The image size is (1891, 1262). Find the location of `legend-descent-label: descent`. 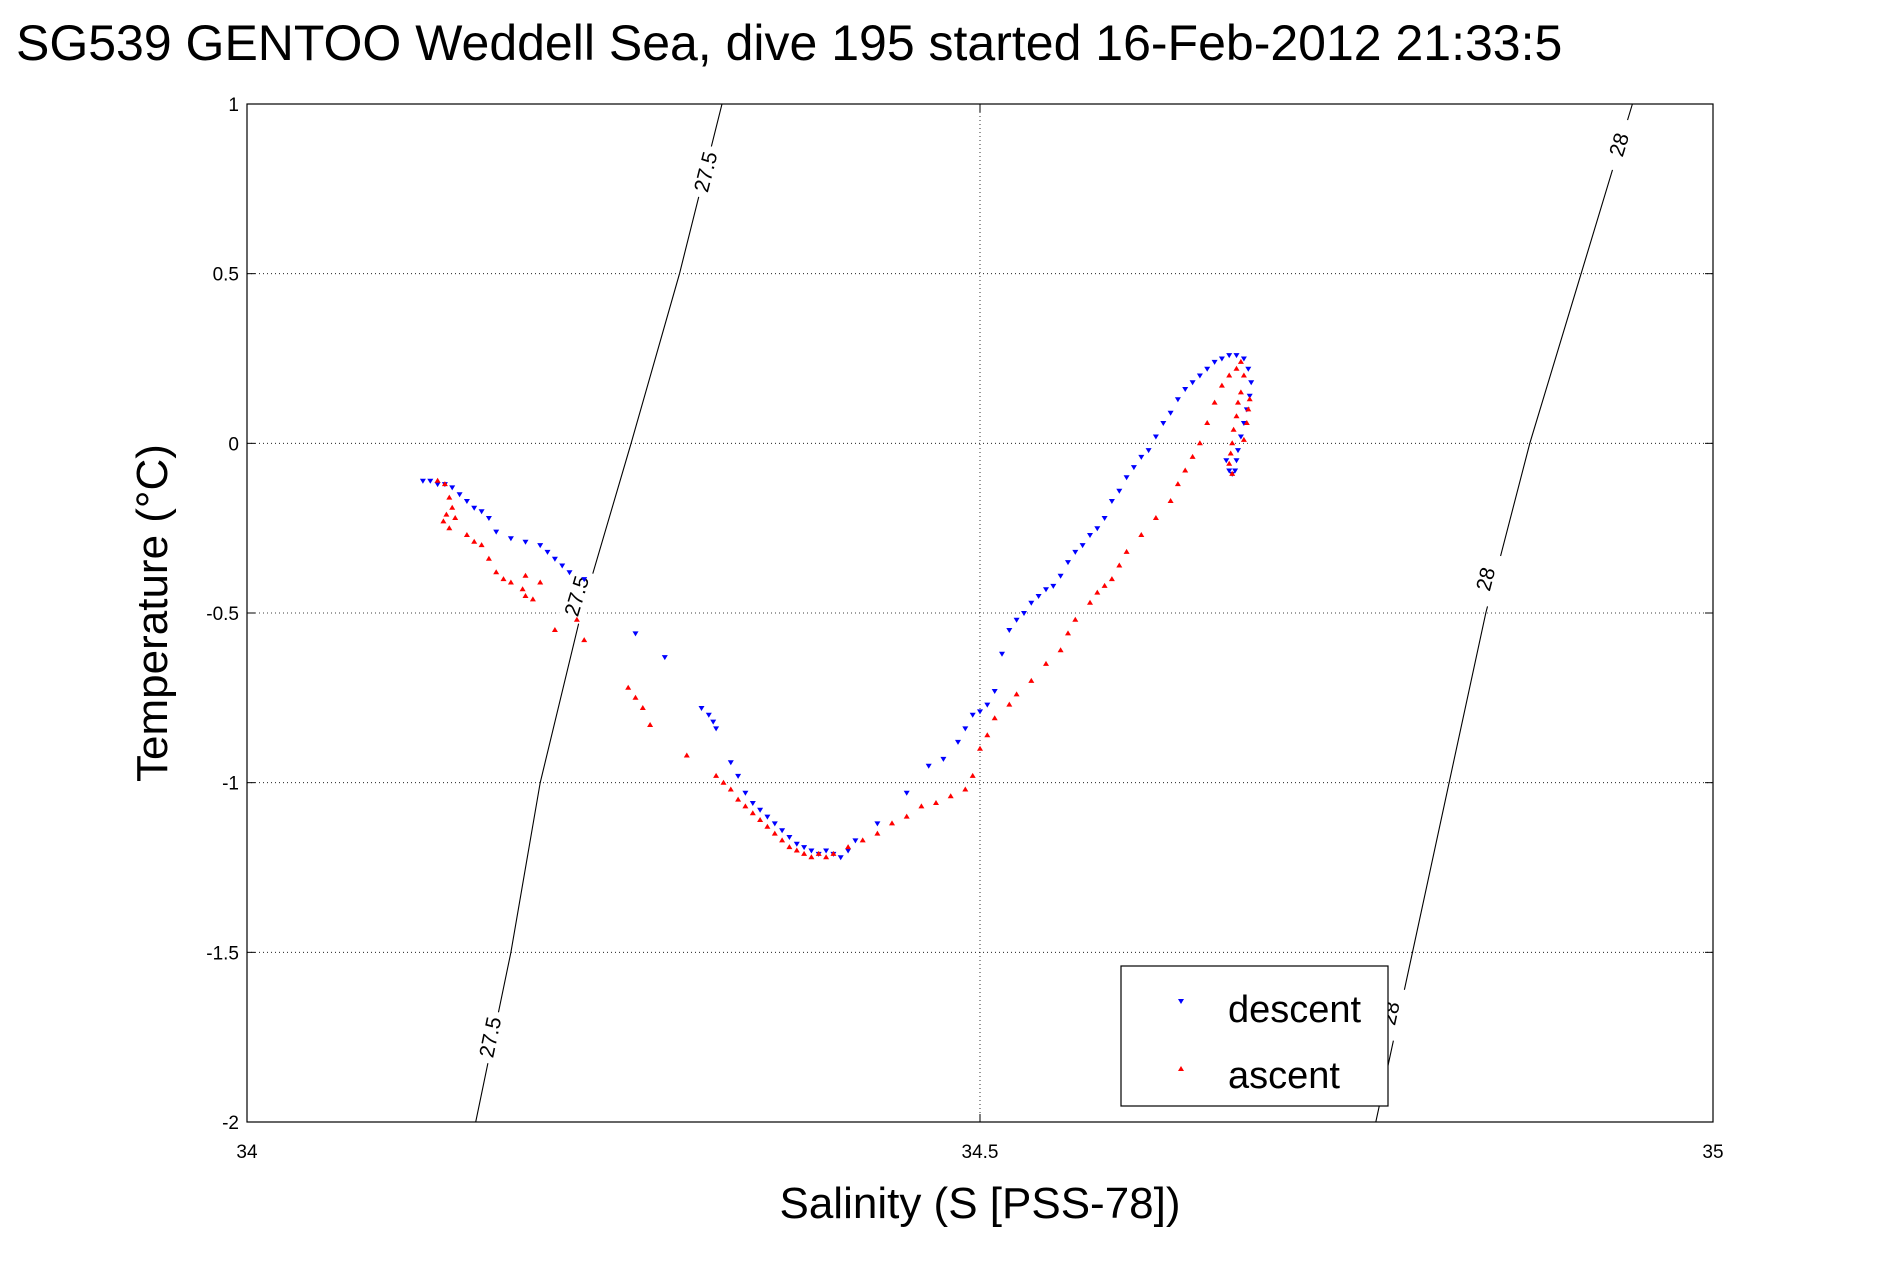

legend-descent-label: descent is located at coordinates (1295, 1010).